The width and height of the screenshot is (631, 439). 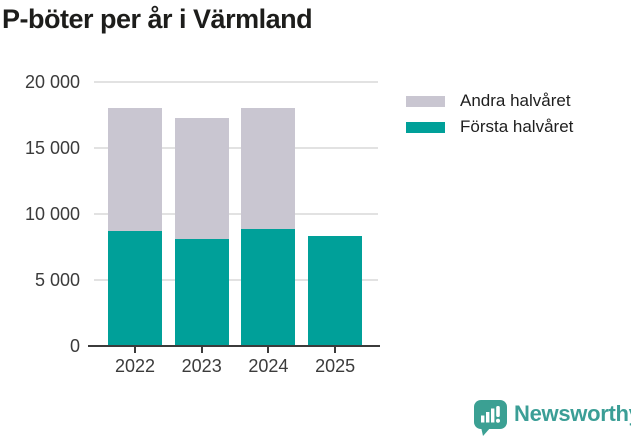 I want to click on chart-title: P-böter per år i Värmland, so click(x=157, y=19).